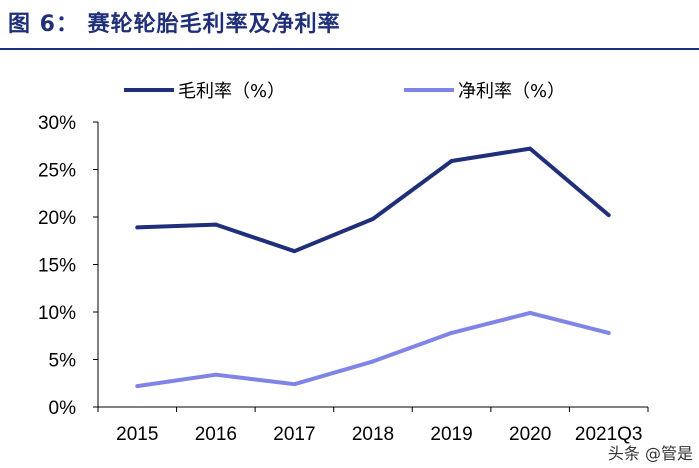 The width and height of the screenshot is (699, 468). I want to click on x-tick-label: 2019, so click(451, 434).